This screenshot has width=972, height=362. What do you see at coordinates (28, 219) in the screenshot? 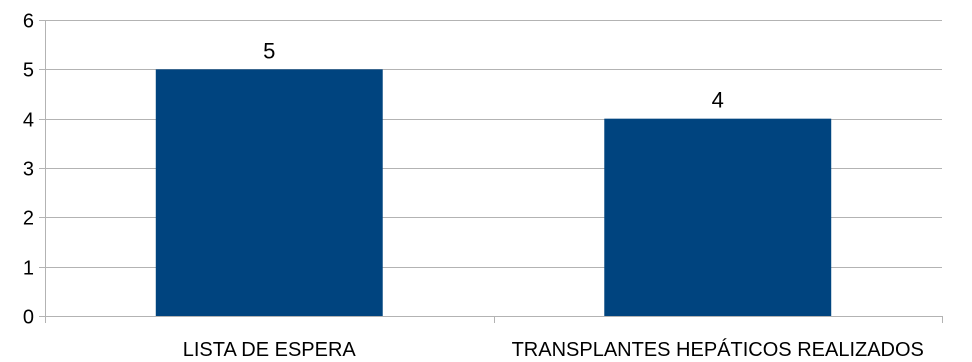
I see `y-tick-label: 2` at bounding box center [28, 219].